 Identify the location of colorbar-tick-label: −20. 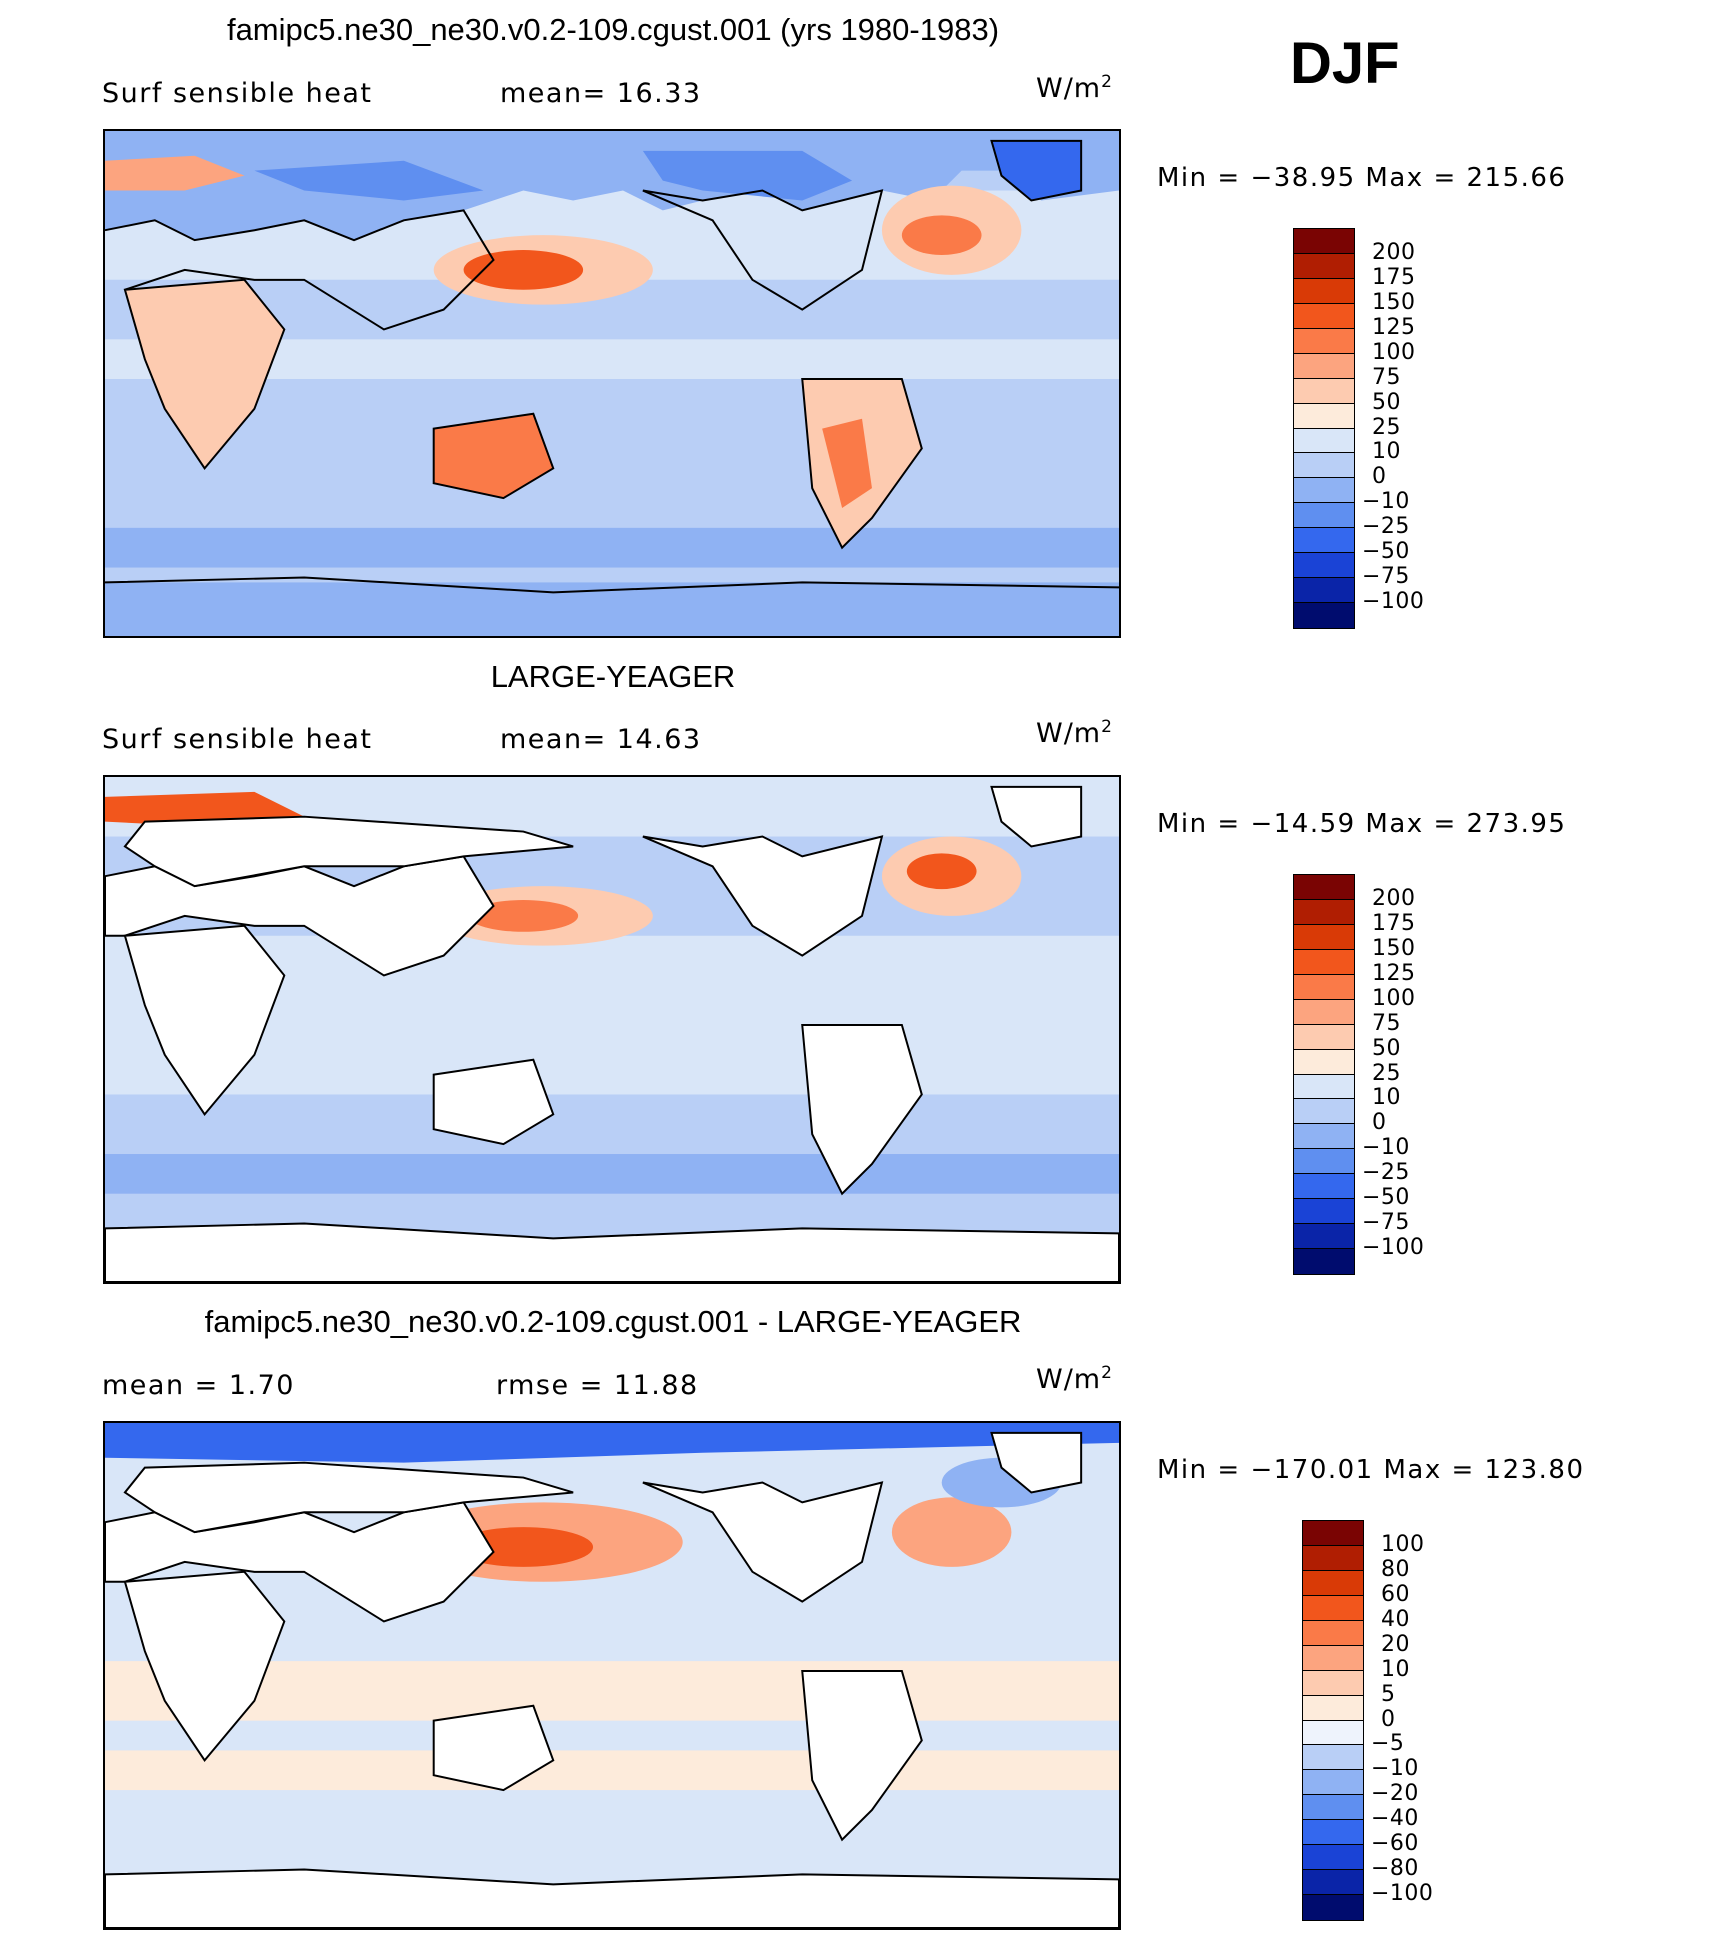
(1395, 1794).